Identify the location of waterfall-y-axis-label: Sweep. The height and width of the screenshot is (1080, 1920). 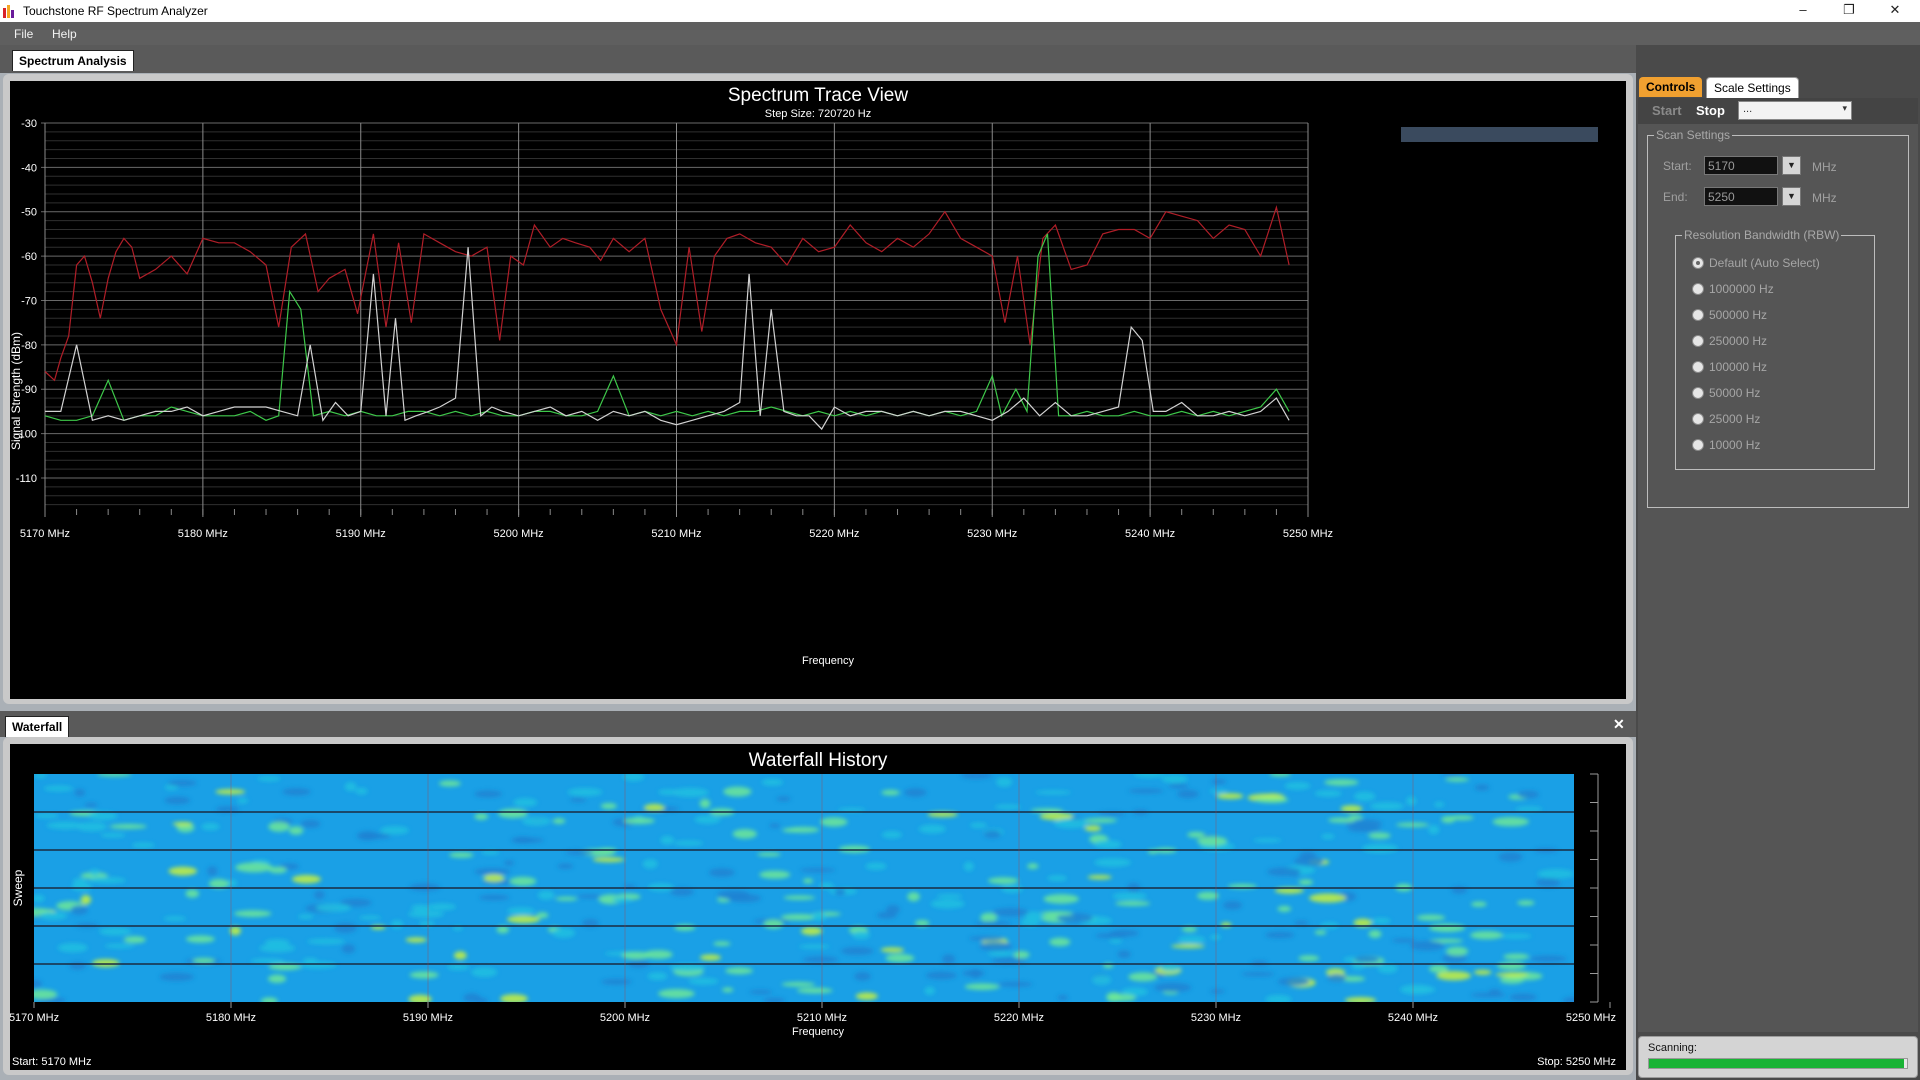
(18, 887).